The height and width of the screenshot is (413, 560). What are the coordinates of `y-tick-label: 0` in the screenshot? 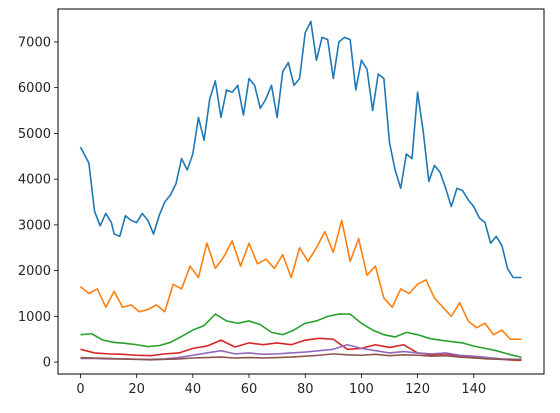 It's located at (47, 363).